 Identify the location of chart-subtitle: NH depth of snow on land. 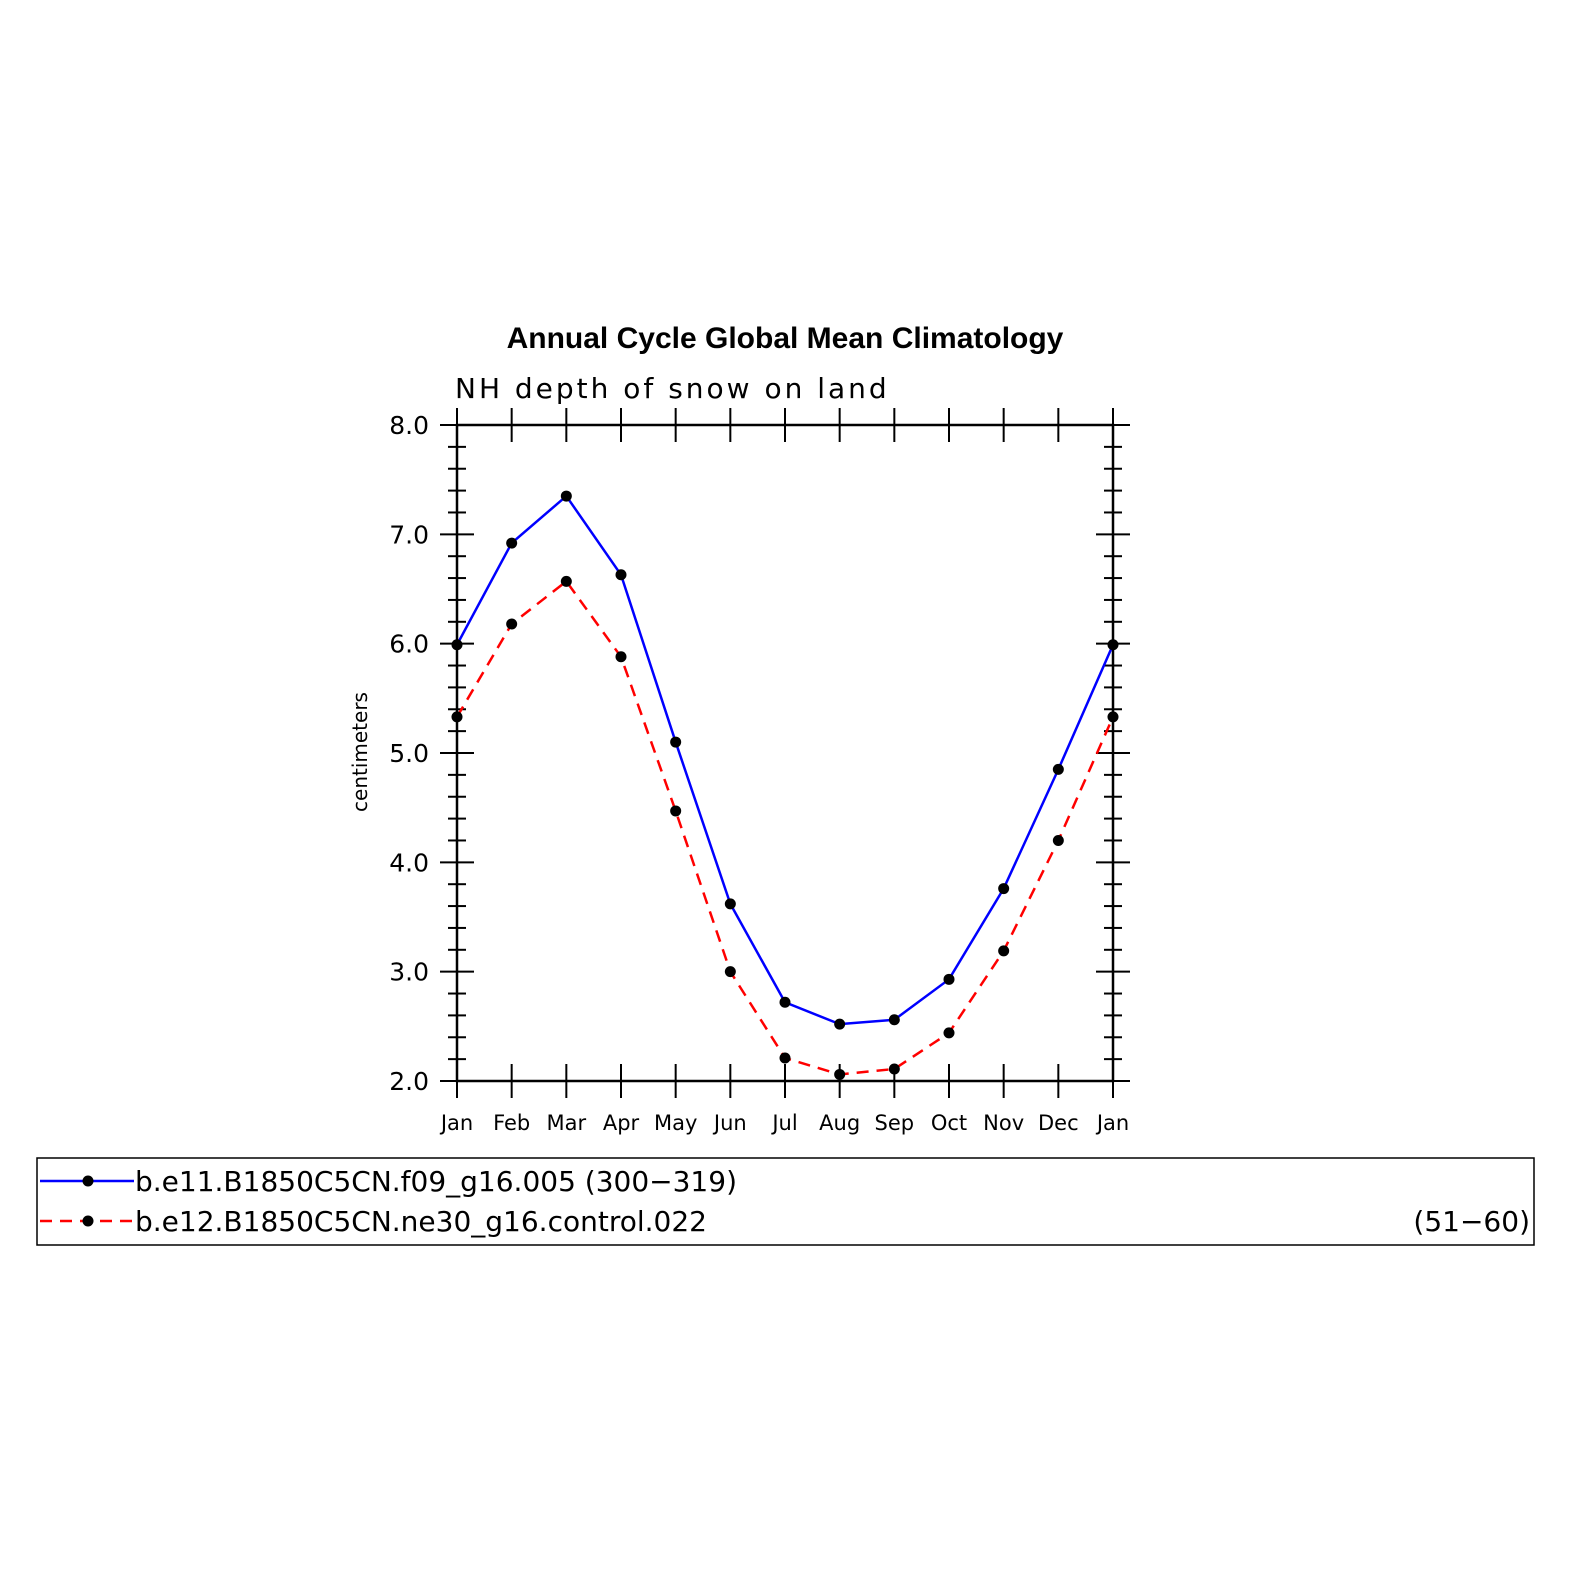
(672, 388).